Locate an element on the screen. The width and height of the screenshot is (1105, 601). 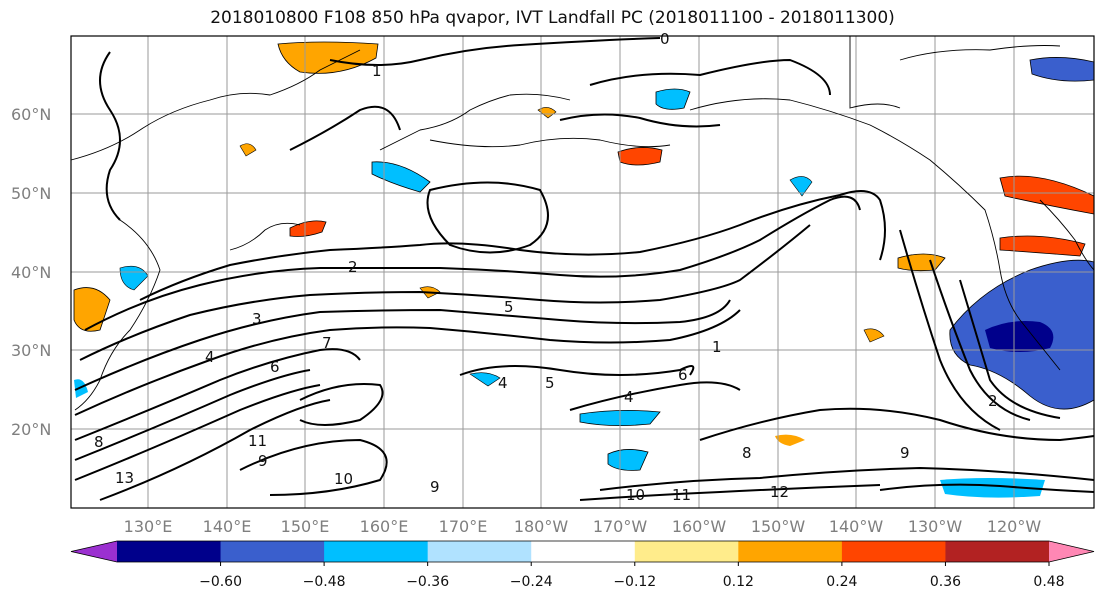
lon-label: 140°W is located at coordinates (856, 526).